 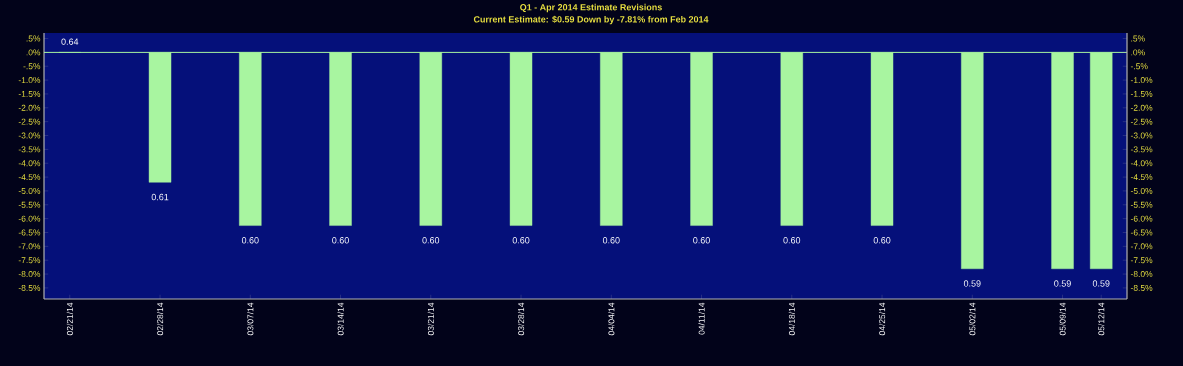 I want to click on y2-tick-label: -.5%, so click(x=1139, y=66).